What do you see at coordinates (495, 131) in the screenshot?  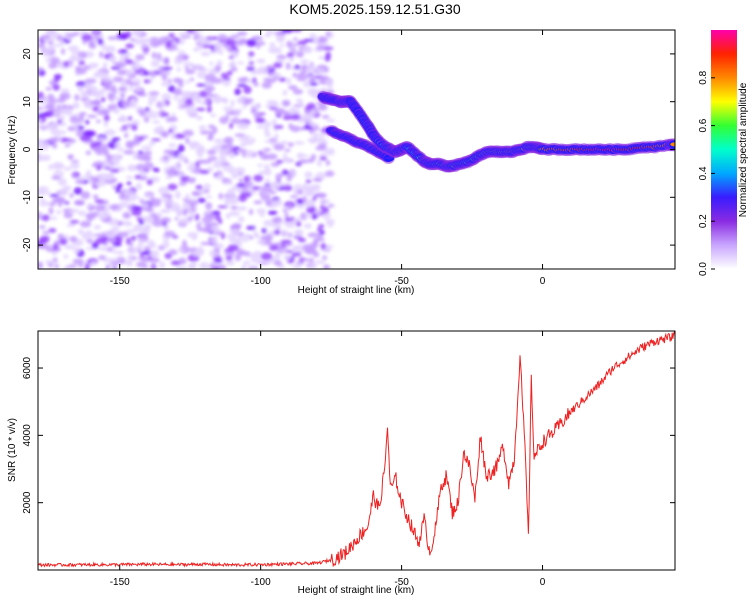 I see `spectrogram-ridge` at bounding box center [495, 131].